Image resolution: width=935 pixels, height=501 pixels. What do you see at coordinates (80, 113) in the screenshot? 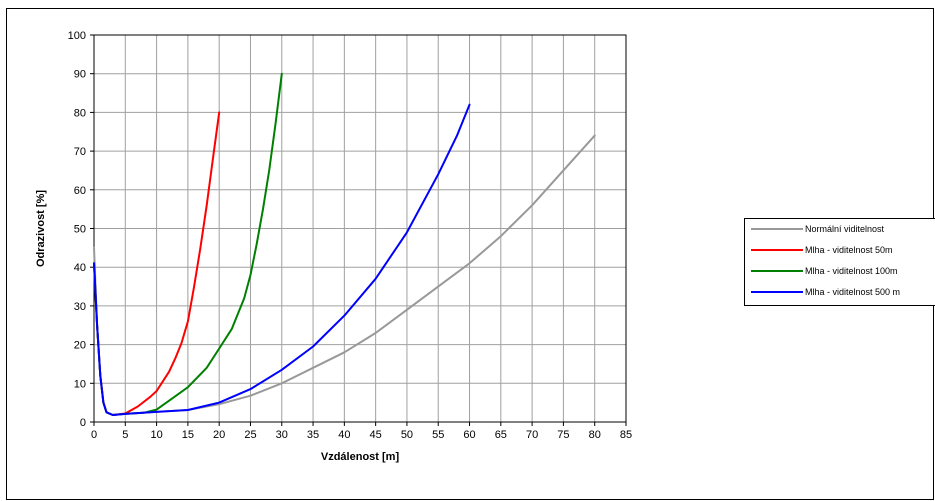
I see `y-tick-label: 80` at bounding box center [80, 113].